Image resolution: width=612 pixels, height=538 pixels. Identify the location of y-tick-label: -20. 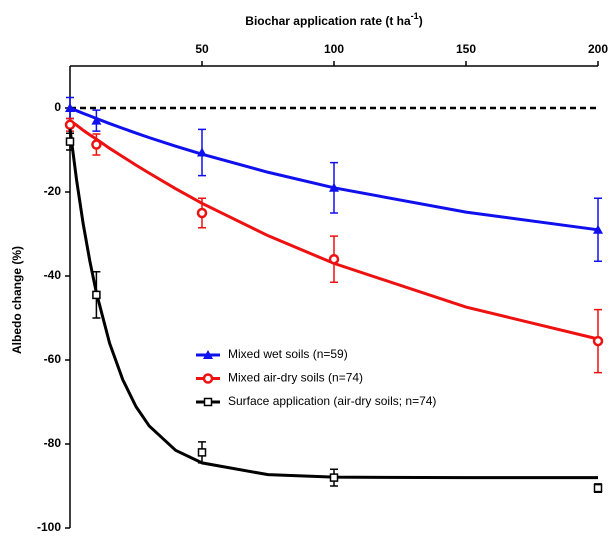
(53, 191).